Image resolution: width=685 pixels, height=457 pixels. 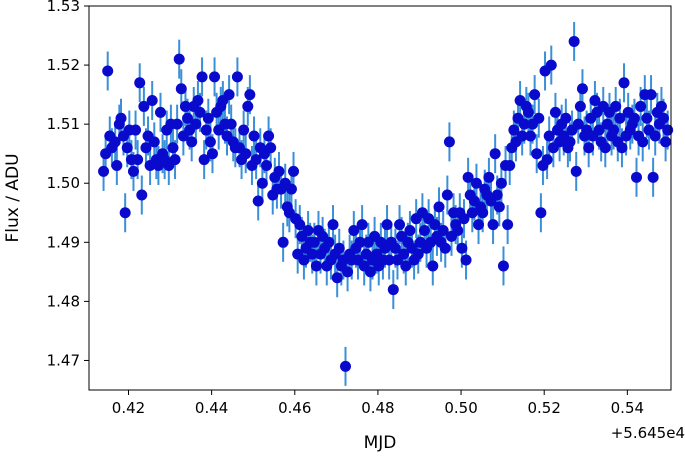 What do you see at coordinates (544, 408) in the screenshot?
I see `x-tick-label: 0.52` at bounding box center [544, 408].